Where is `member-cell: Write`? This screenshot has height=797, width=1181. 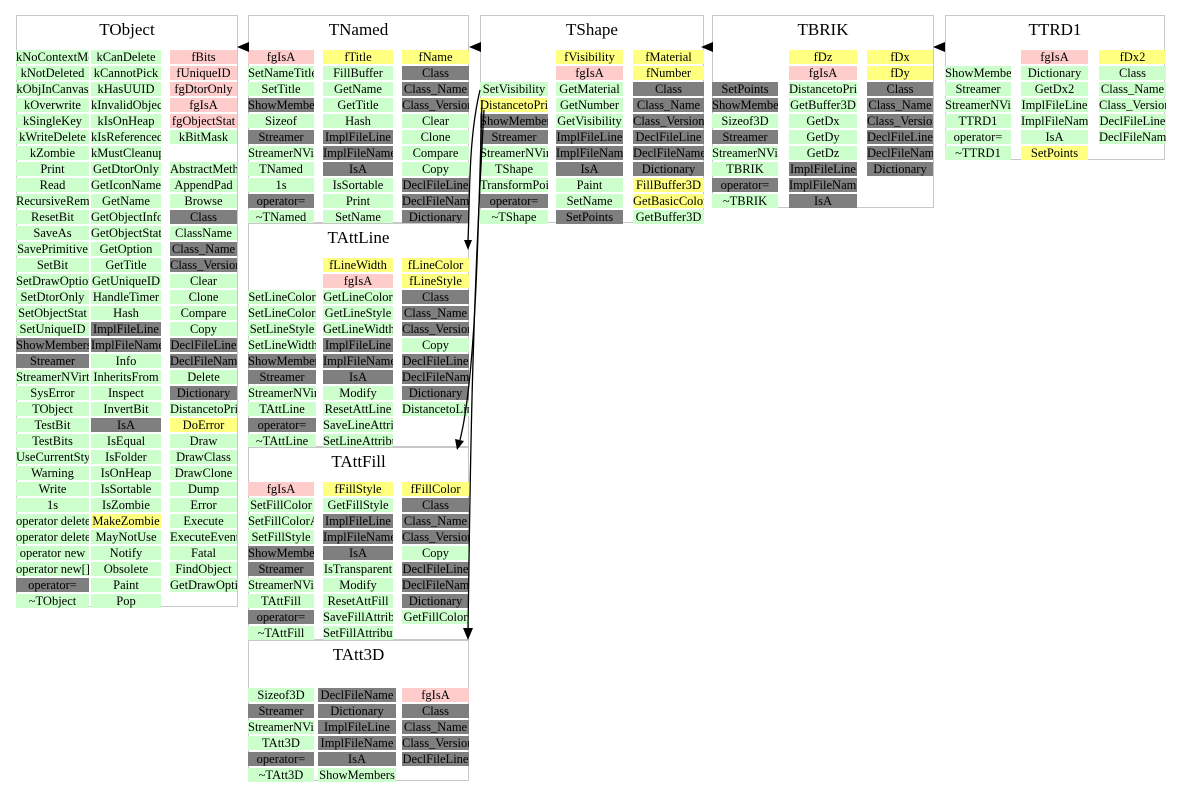
member-cell: Write is located at coordinates (52, 489).